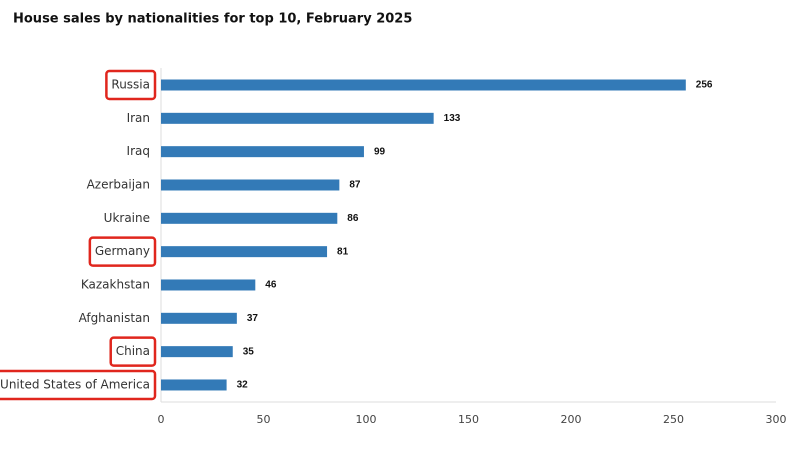  Describe the element at coordinates (253, 318) in the screenshot. I see `value-label: 37` at that location.